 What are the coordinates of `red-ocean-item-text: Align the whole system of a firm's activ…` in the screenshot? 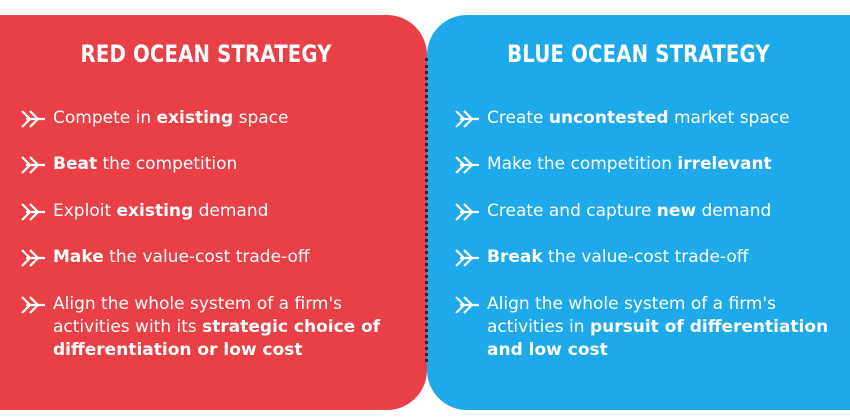 It's located at (217, 327).